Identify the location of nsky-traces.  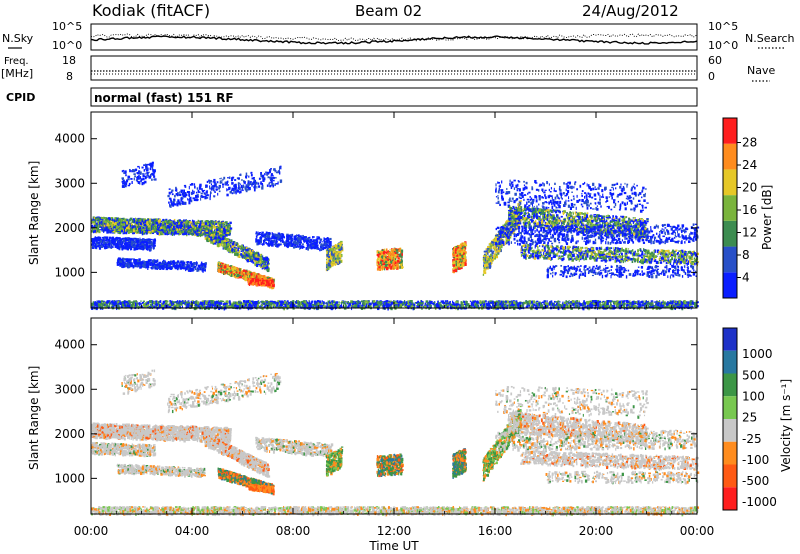
(394, 39).